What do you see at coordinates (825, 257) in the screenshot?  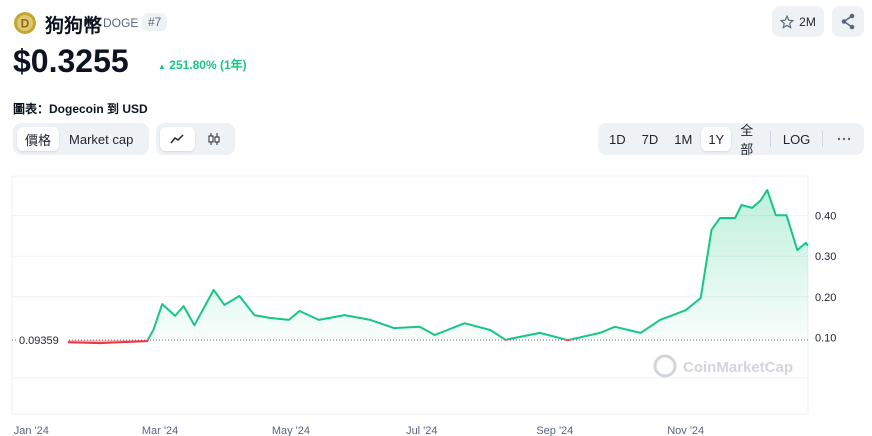 I see `y-tick-label: 0.30` at bounding box center [825, 257].